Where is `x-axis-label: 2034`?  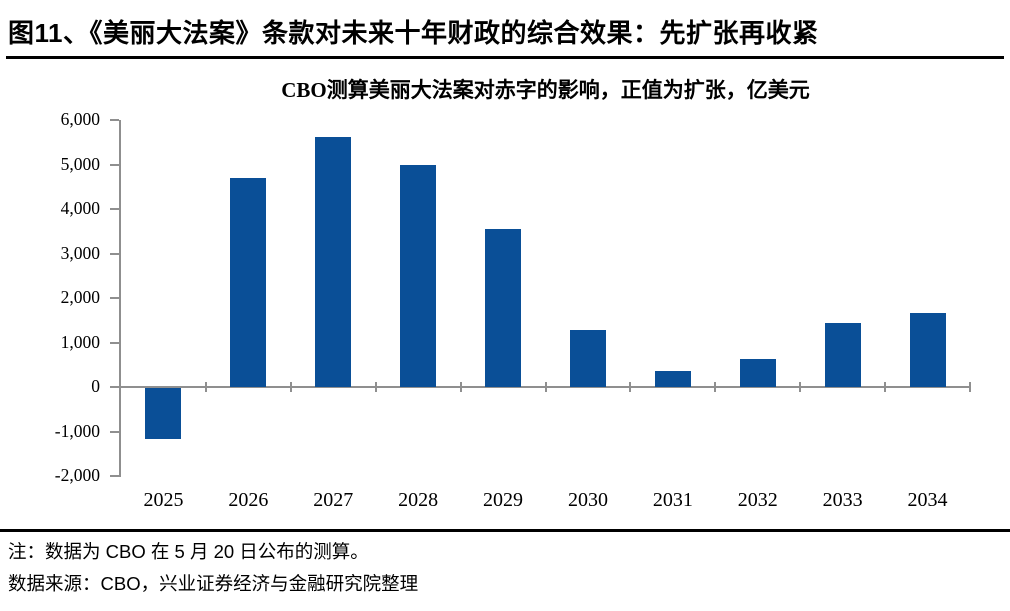 x-axis-label: 2034 is located at coordinates (927, 500).